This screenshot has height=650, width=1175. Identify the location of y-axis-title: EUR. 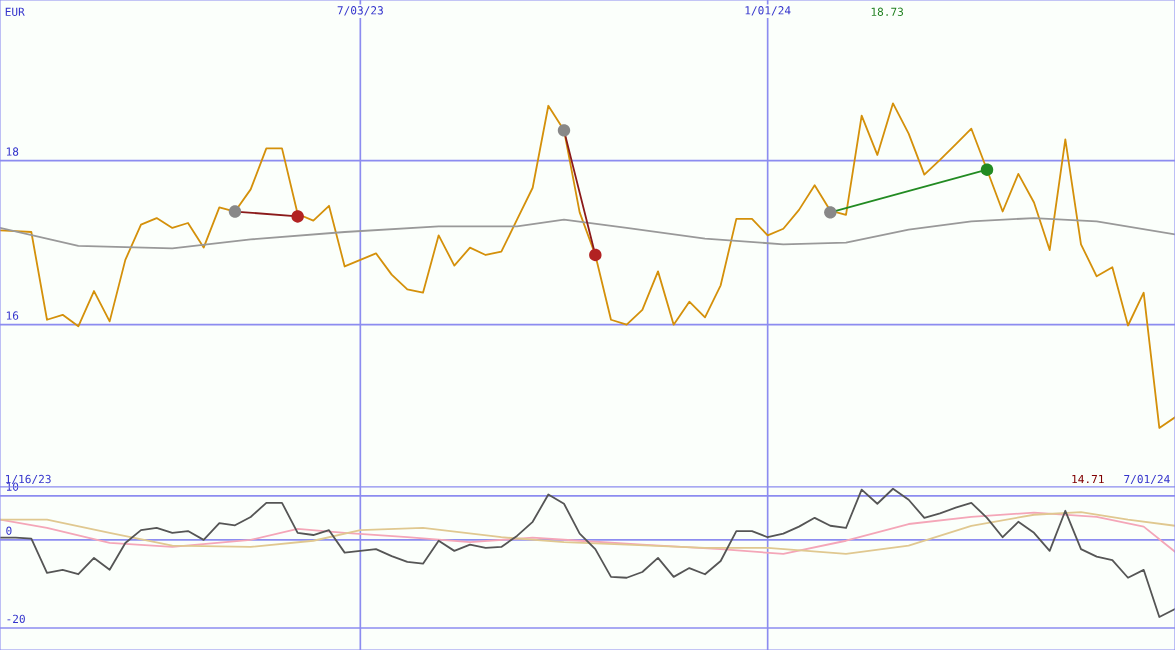
(15, 11).